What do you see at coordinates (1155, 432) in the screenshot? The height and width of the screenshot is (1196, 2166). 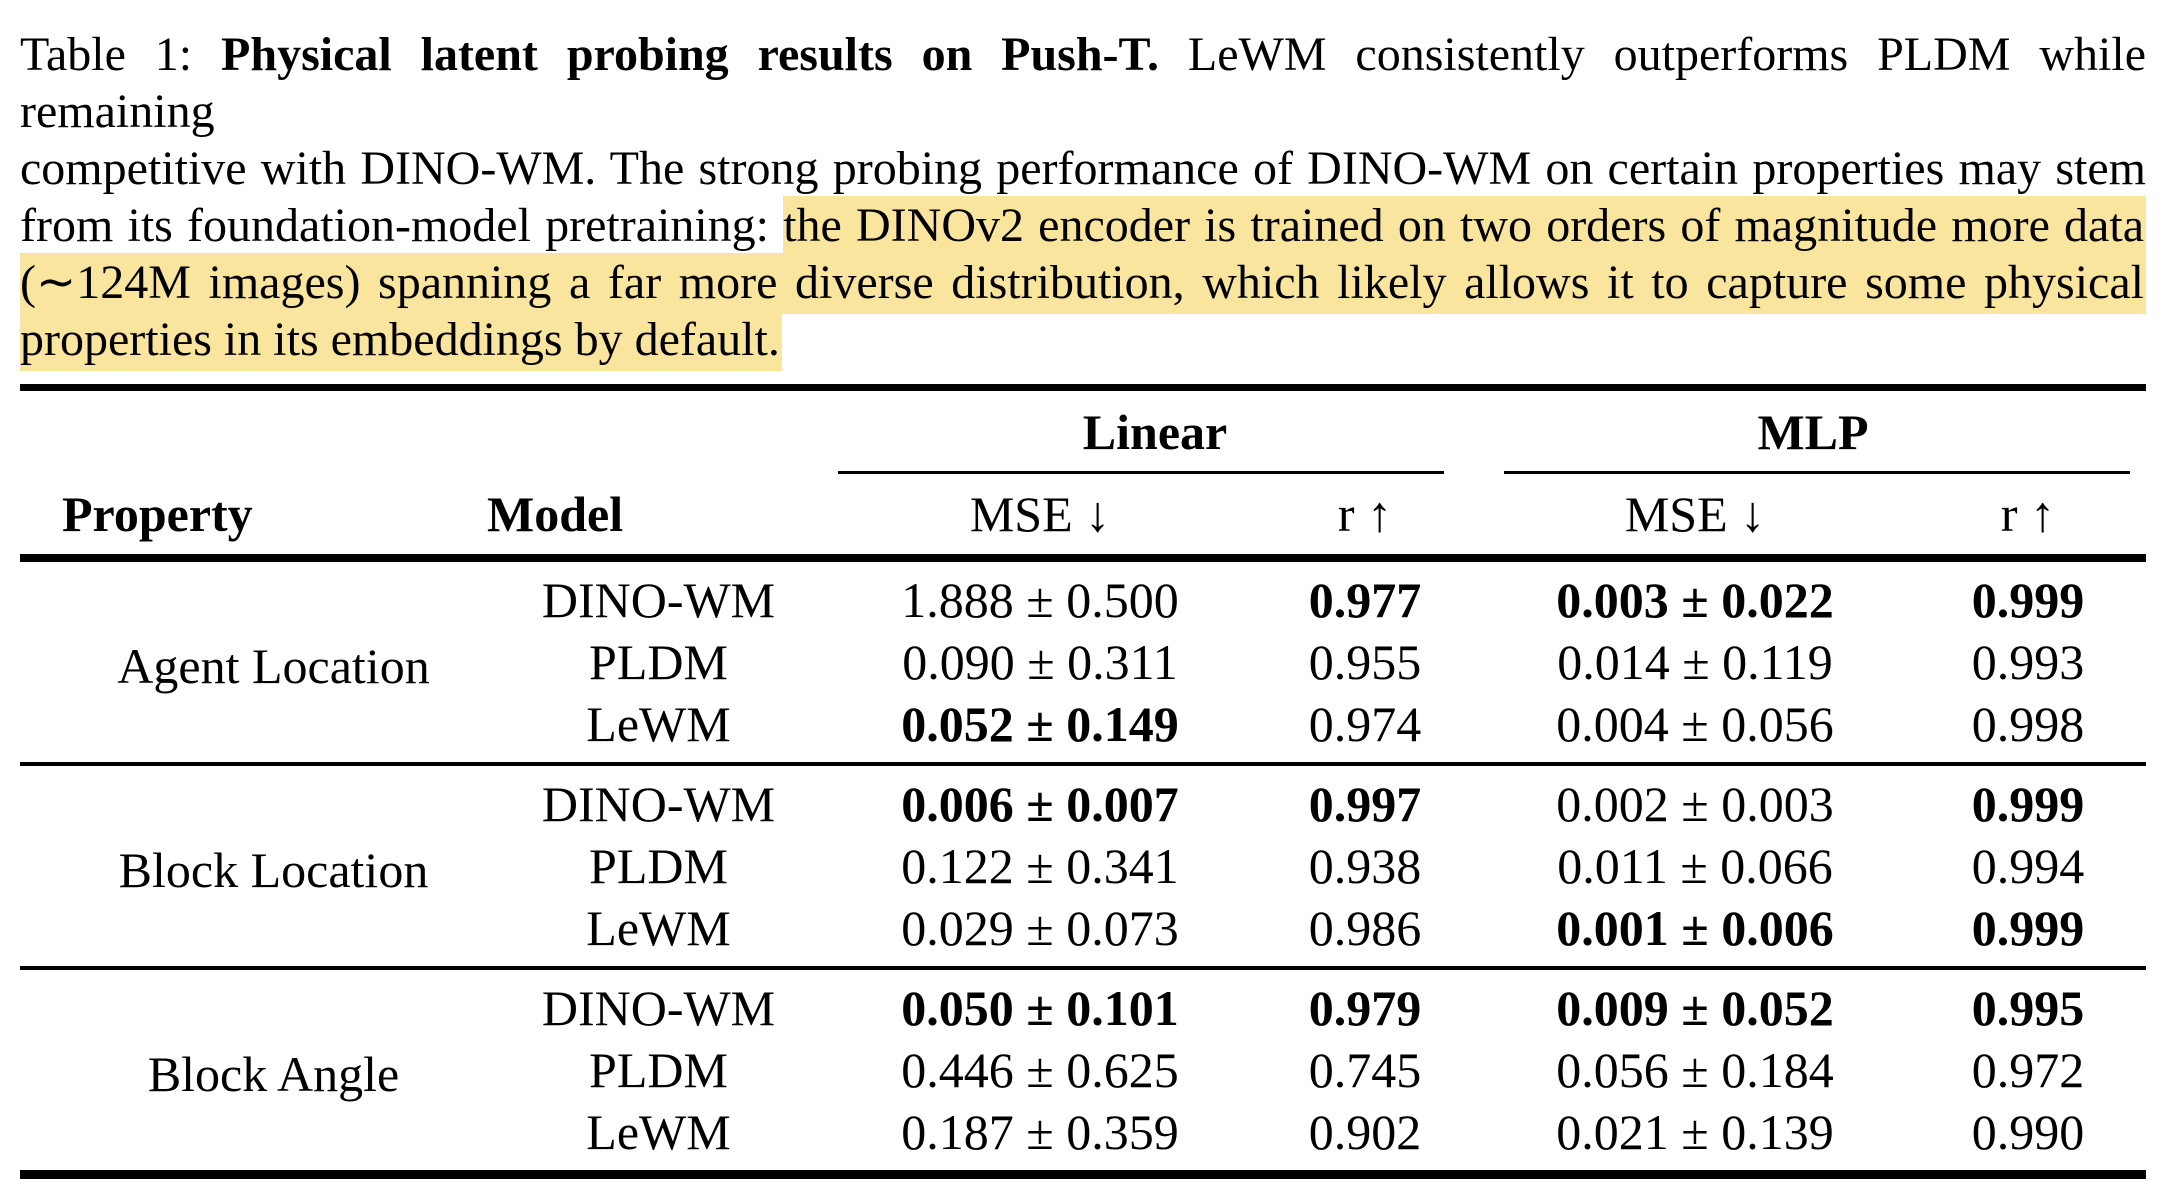 I see `column-group-label: Linear` at bounding box center [1155, 432].